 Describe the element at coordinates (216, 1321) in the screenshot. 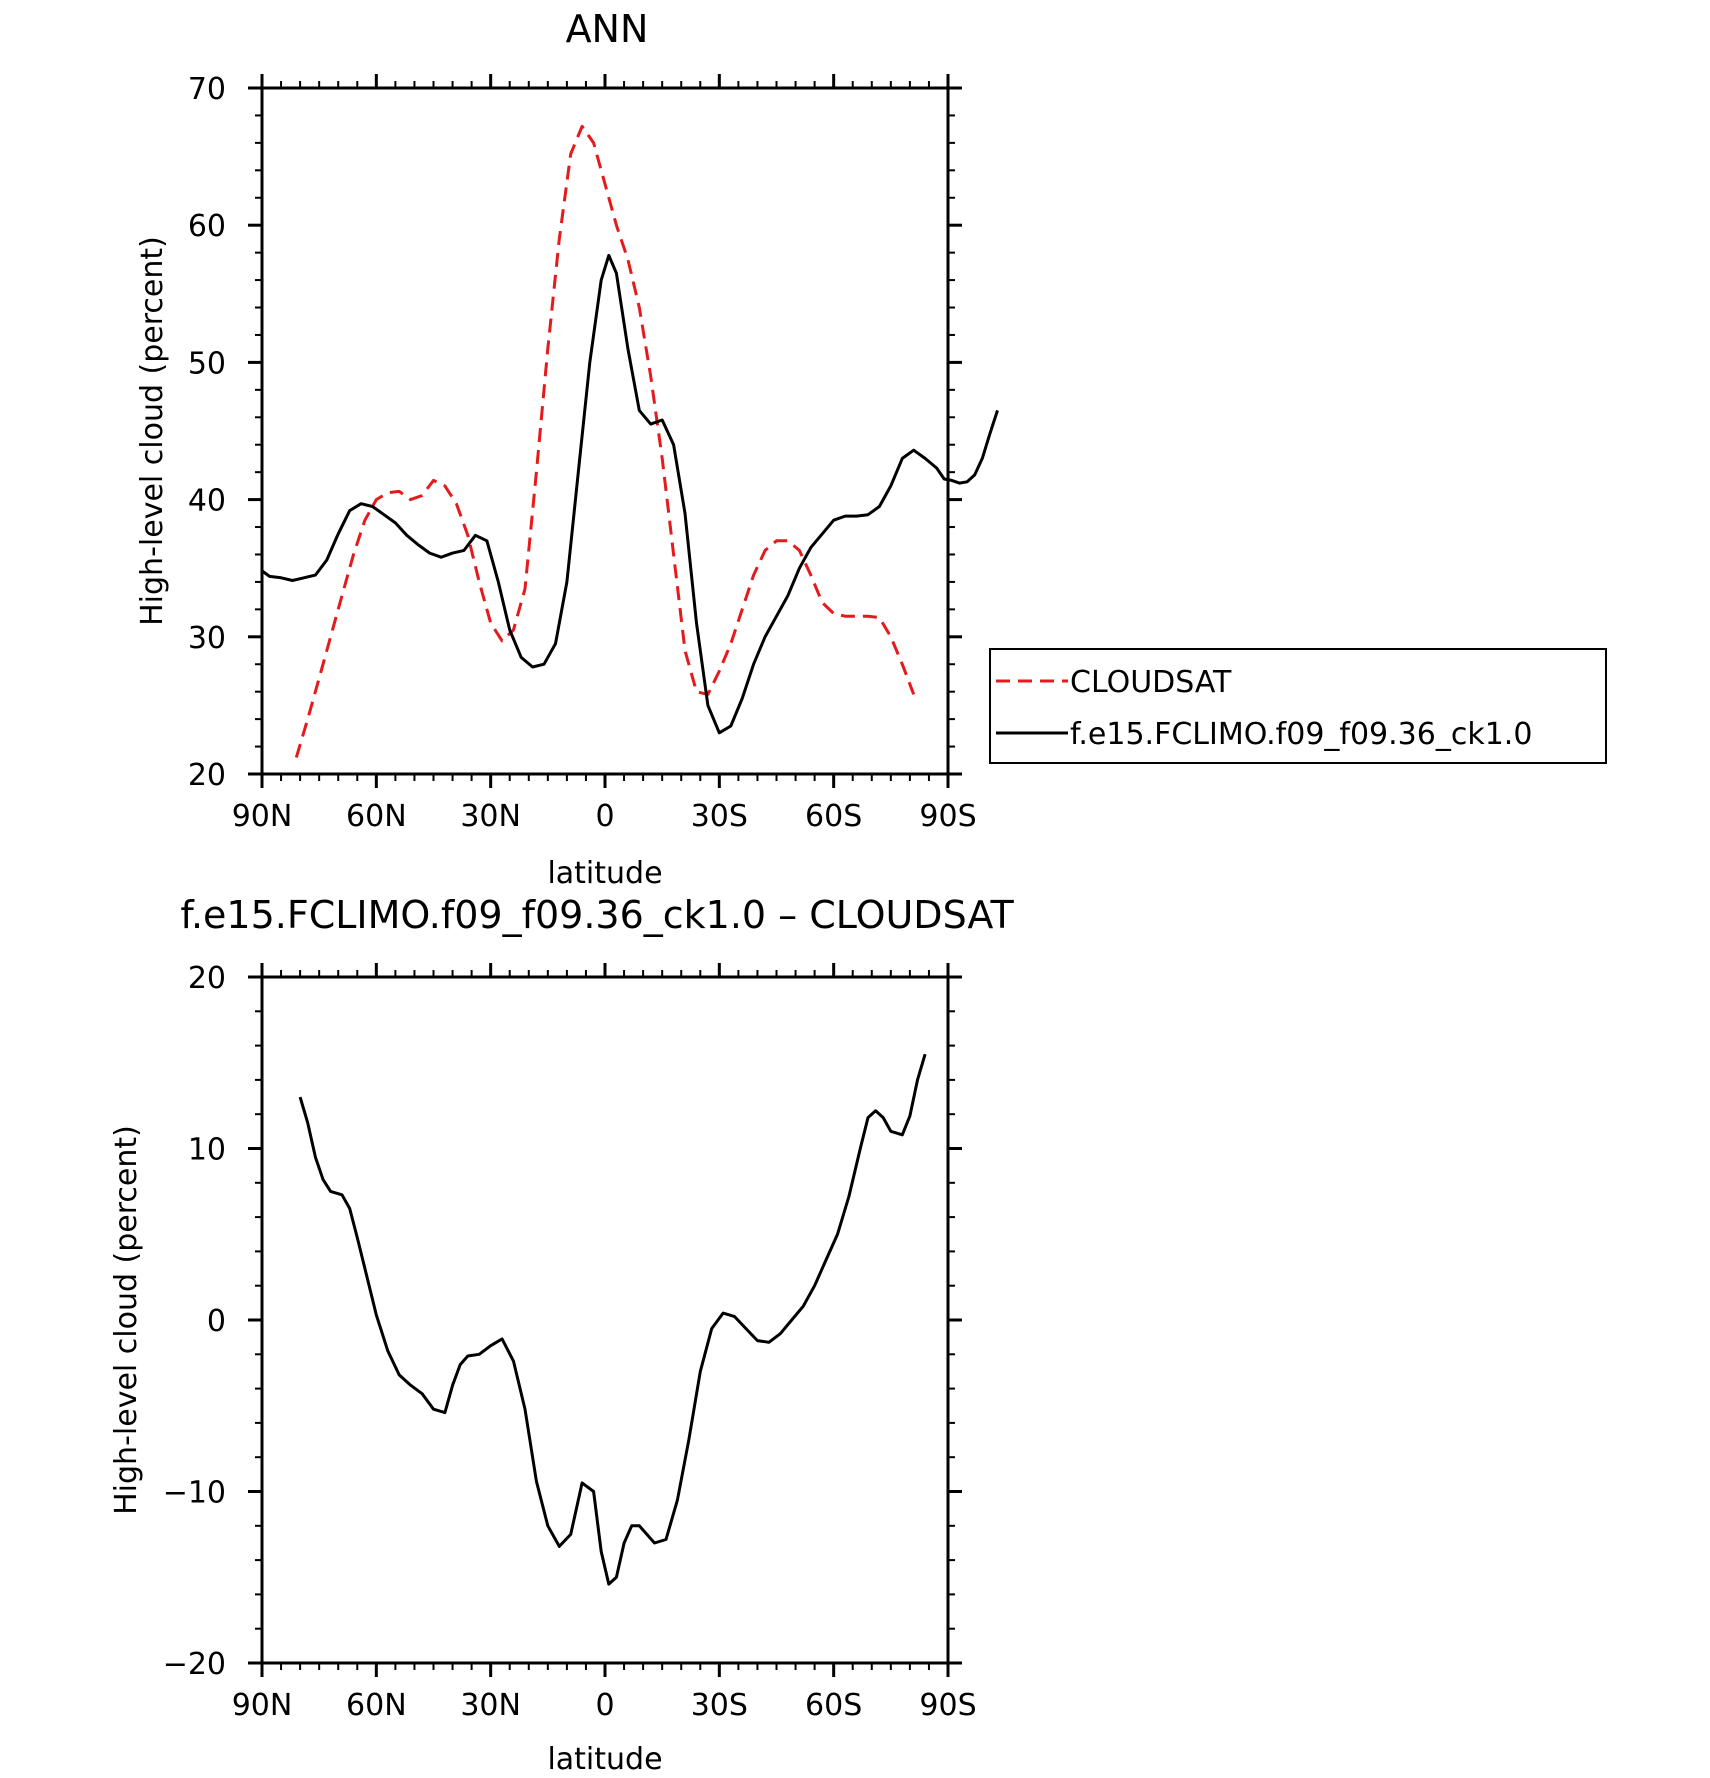

I see `y-tick-label: 0` at that location.